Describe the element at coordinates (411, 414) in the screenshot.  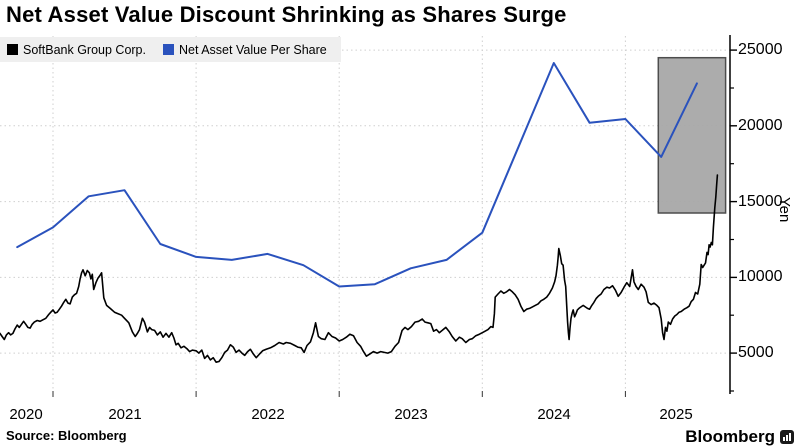
I see `x-tick-label: 2023` at that location.